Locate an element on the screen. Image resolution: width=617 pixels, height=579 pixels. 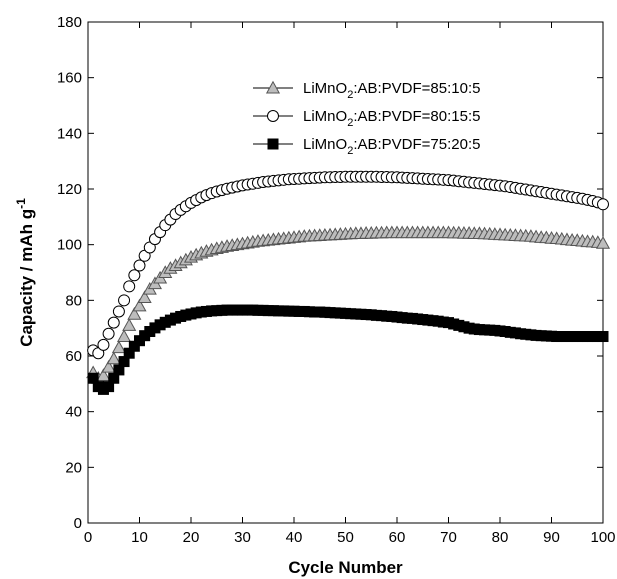
x-tick-label: 60 is located at coordinates (397, 537).